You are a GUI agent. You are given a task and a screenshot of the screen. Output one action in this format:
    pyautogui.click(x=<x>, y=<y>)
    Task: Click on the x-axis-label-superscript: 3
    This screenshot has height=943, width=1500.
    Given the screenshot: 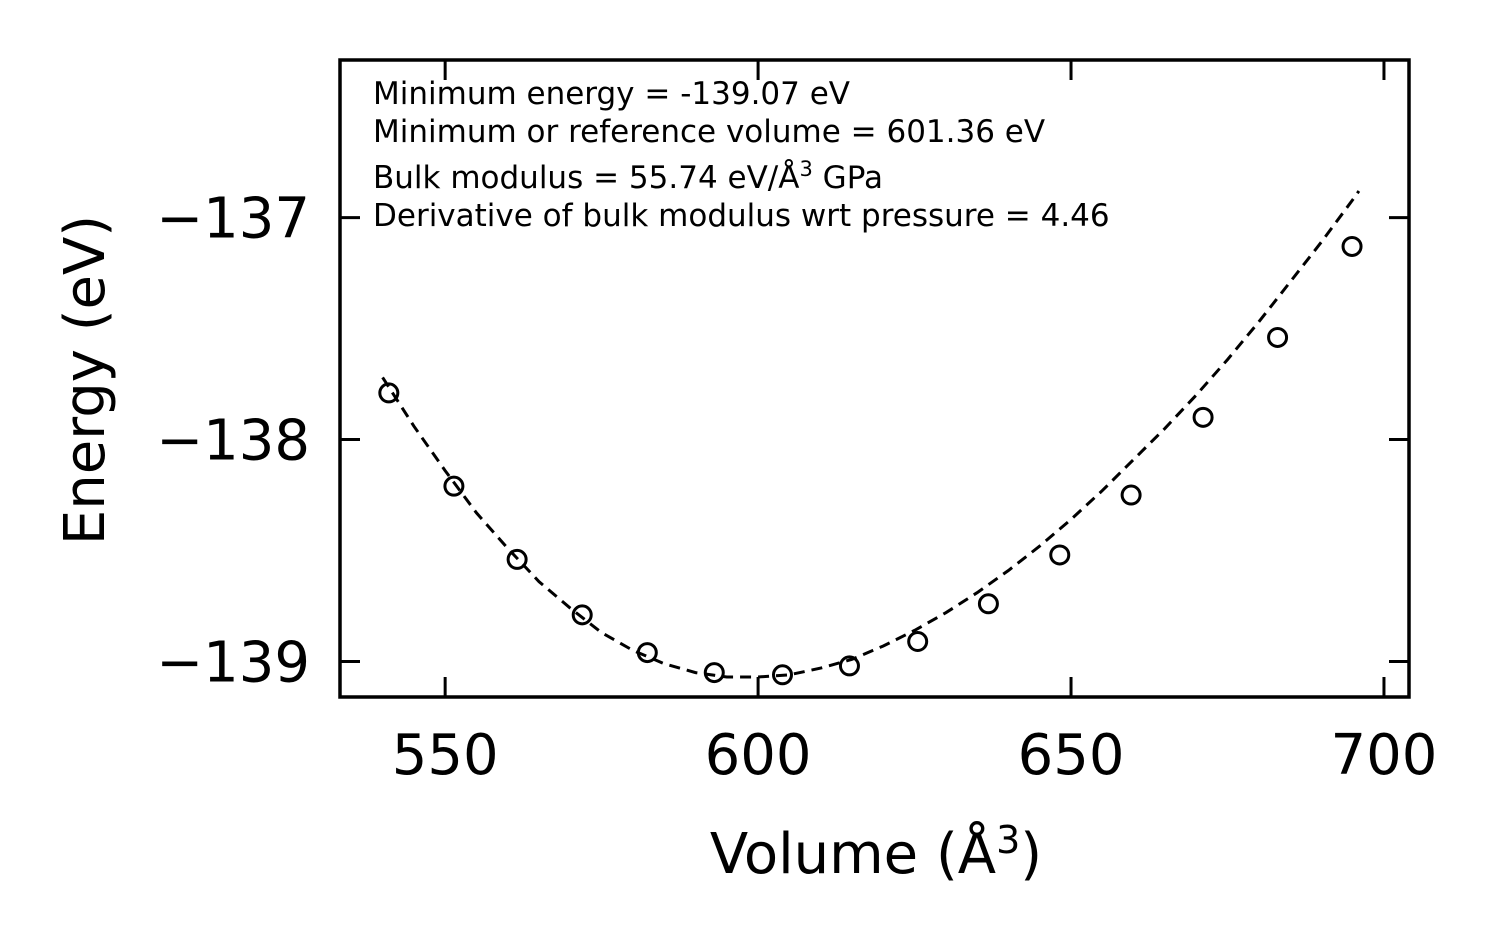 What is the action you would take?
    pyautogui.click(x=1008, y=840)
    